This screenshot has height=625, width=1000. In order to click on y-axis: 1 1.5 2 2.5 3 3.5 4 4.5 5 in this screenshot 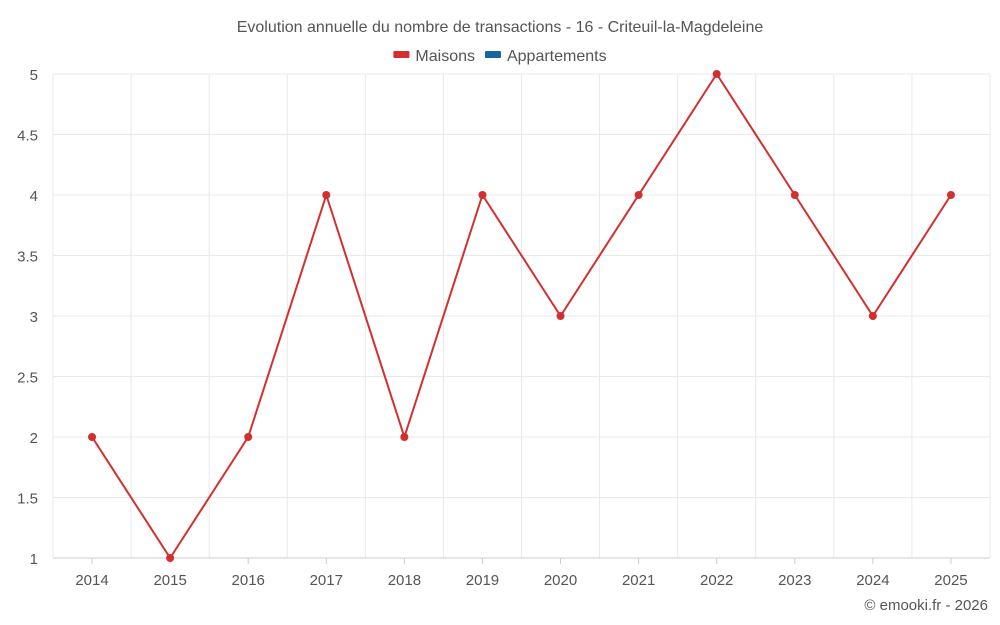, I will do `click(27, 317)`.